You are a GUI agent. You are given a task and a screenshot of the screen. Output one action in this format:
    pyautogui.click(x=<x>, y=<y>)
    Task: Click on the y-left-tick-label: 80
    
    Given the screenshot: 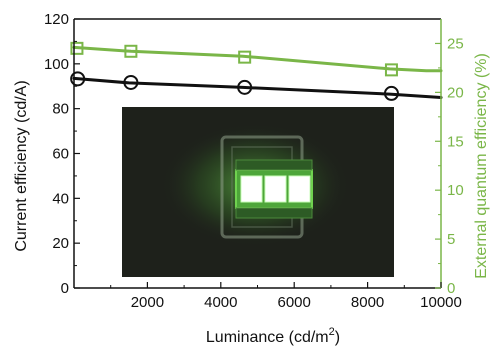 What is the action you would take?
    pyautogui.click(x=60, y=109)
    